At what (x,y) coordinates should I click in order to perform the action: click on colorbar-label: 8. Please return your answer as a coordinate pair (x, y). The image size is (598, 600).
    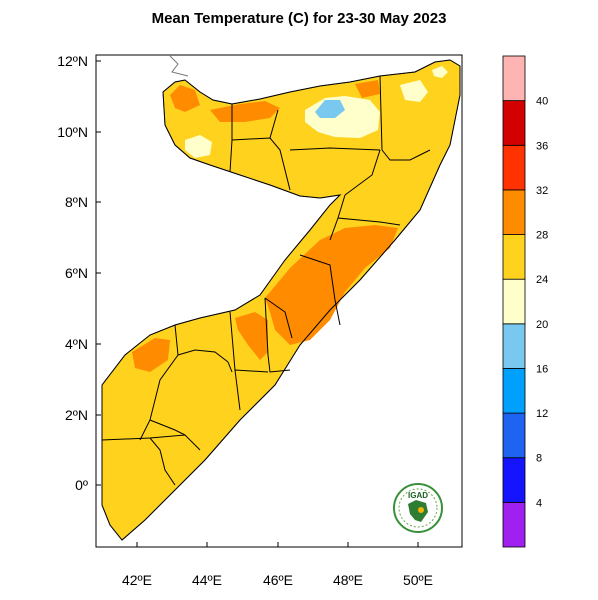
    Looking at the image, I should click on (539, 459).